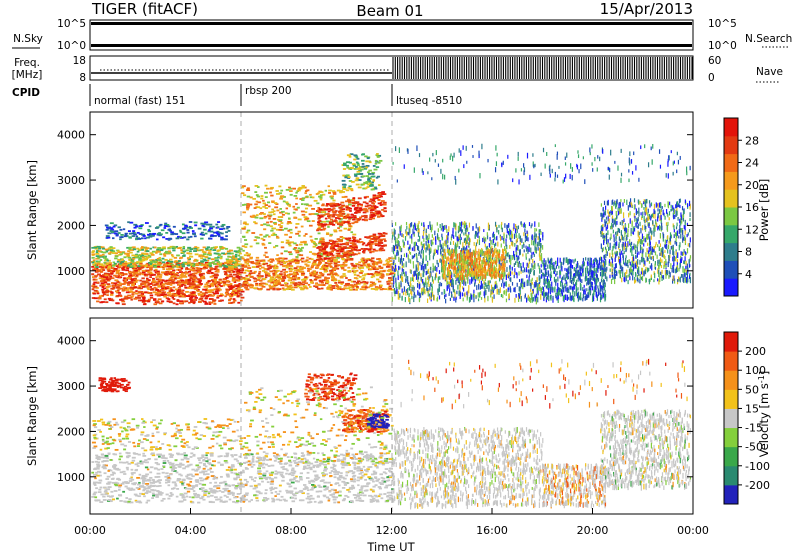 Image resolution: width=800 pixels, height=554 pixels. I want to click on radar-title: TIGER (fitACF), so click(144, 9).